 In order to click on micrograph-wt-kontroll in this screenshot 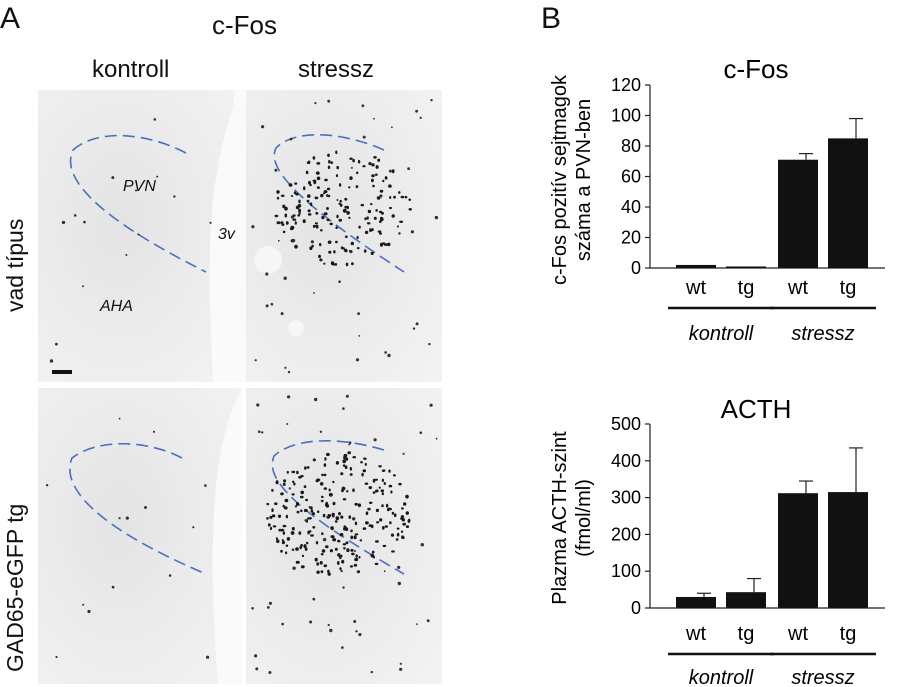, I will do `click(140, 236)`.